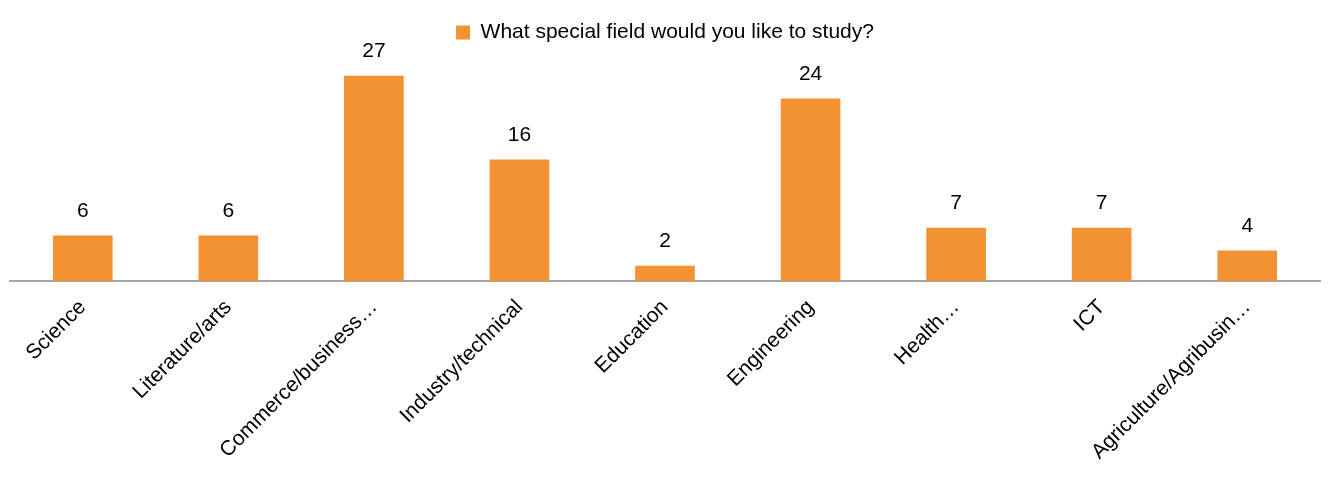 This screenshot has height=485, width=1330. Describe the element at coordinates (677, 31) in the screenshot. I see `legend-label: What special field would you like to study?` at that location.